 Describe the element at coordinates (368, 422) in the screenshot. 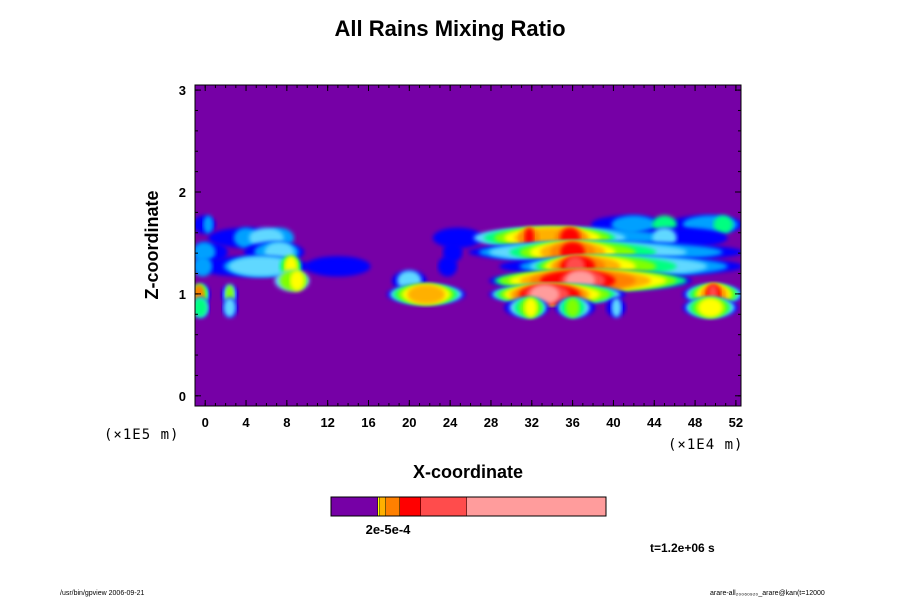

I see `x-tick-label: 16` at that location.